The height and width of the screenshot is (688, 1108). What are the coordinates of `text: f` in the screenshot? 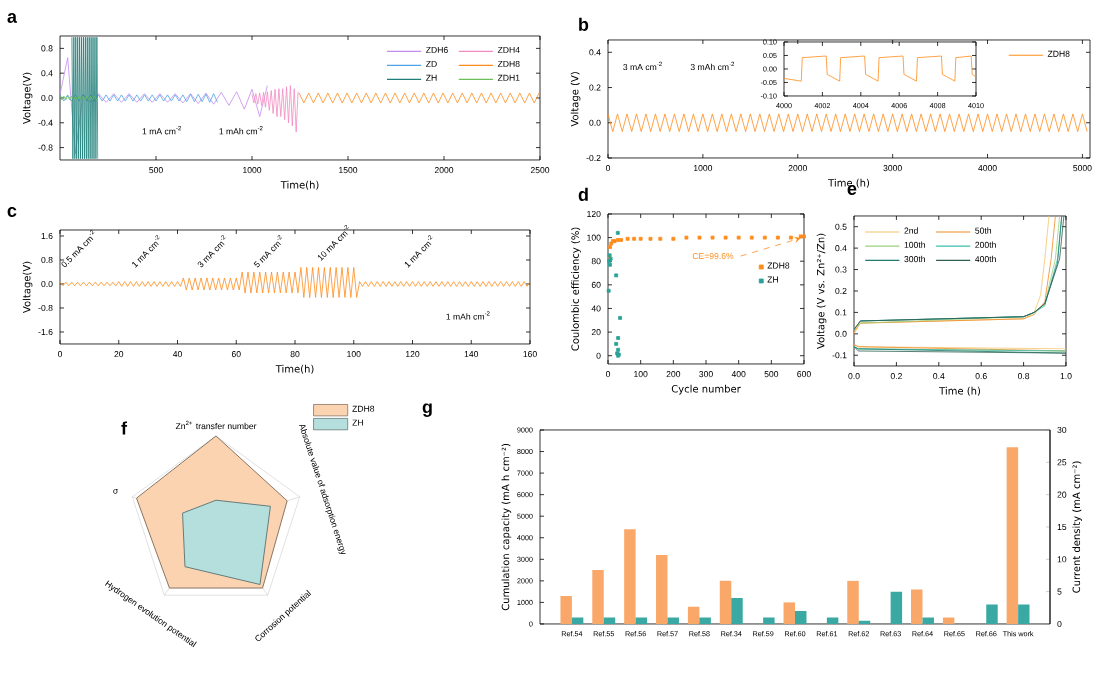 It's located at (124, 428).